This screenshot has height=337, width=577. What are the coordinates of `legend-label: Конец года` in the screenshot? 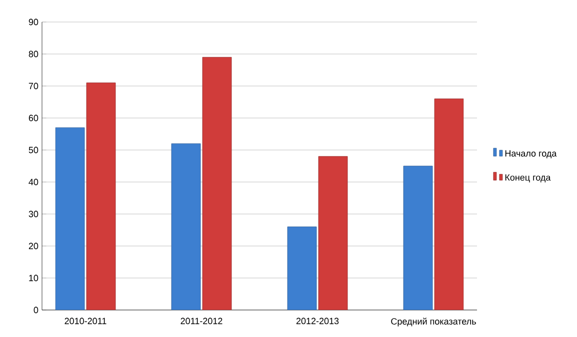 It's located at (528, 178).